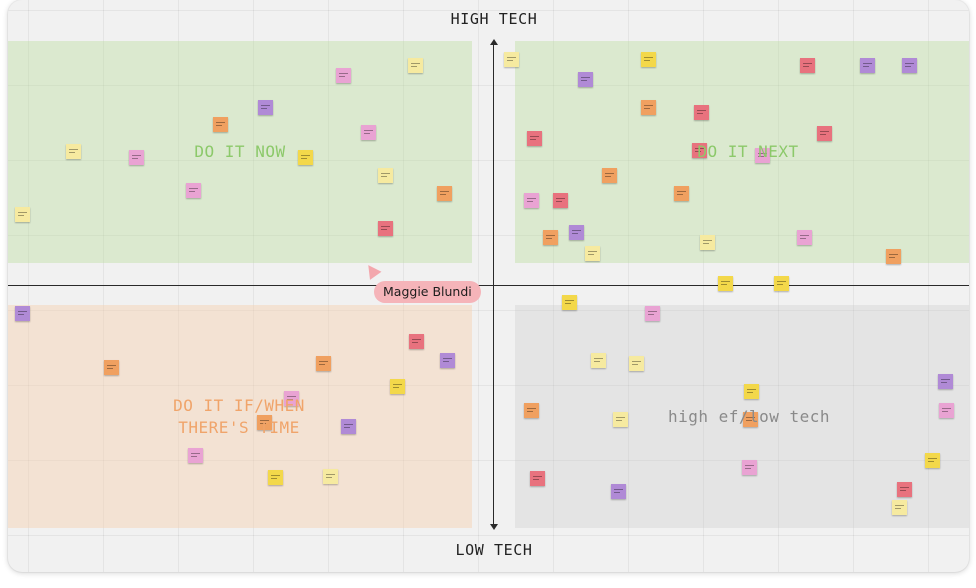 This screenshot has width=976, height=588. I want to click on quadrant-label-do-it-now: DO IT NOW, so click(240, 151).